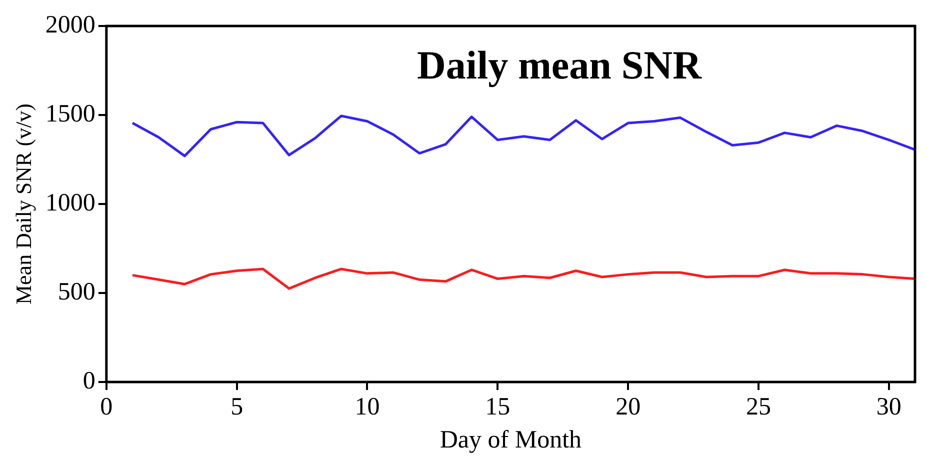 The width and height of the screenshot is (927, 464). What do you see at coordinates (367, 407) in the screenshot?
I see `x-tick-label: 10` at bounding box center [367, 407].